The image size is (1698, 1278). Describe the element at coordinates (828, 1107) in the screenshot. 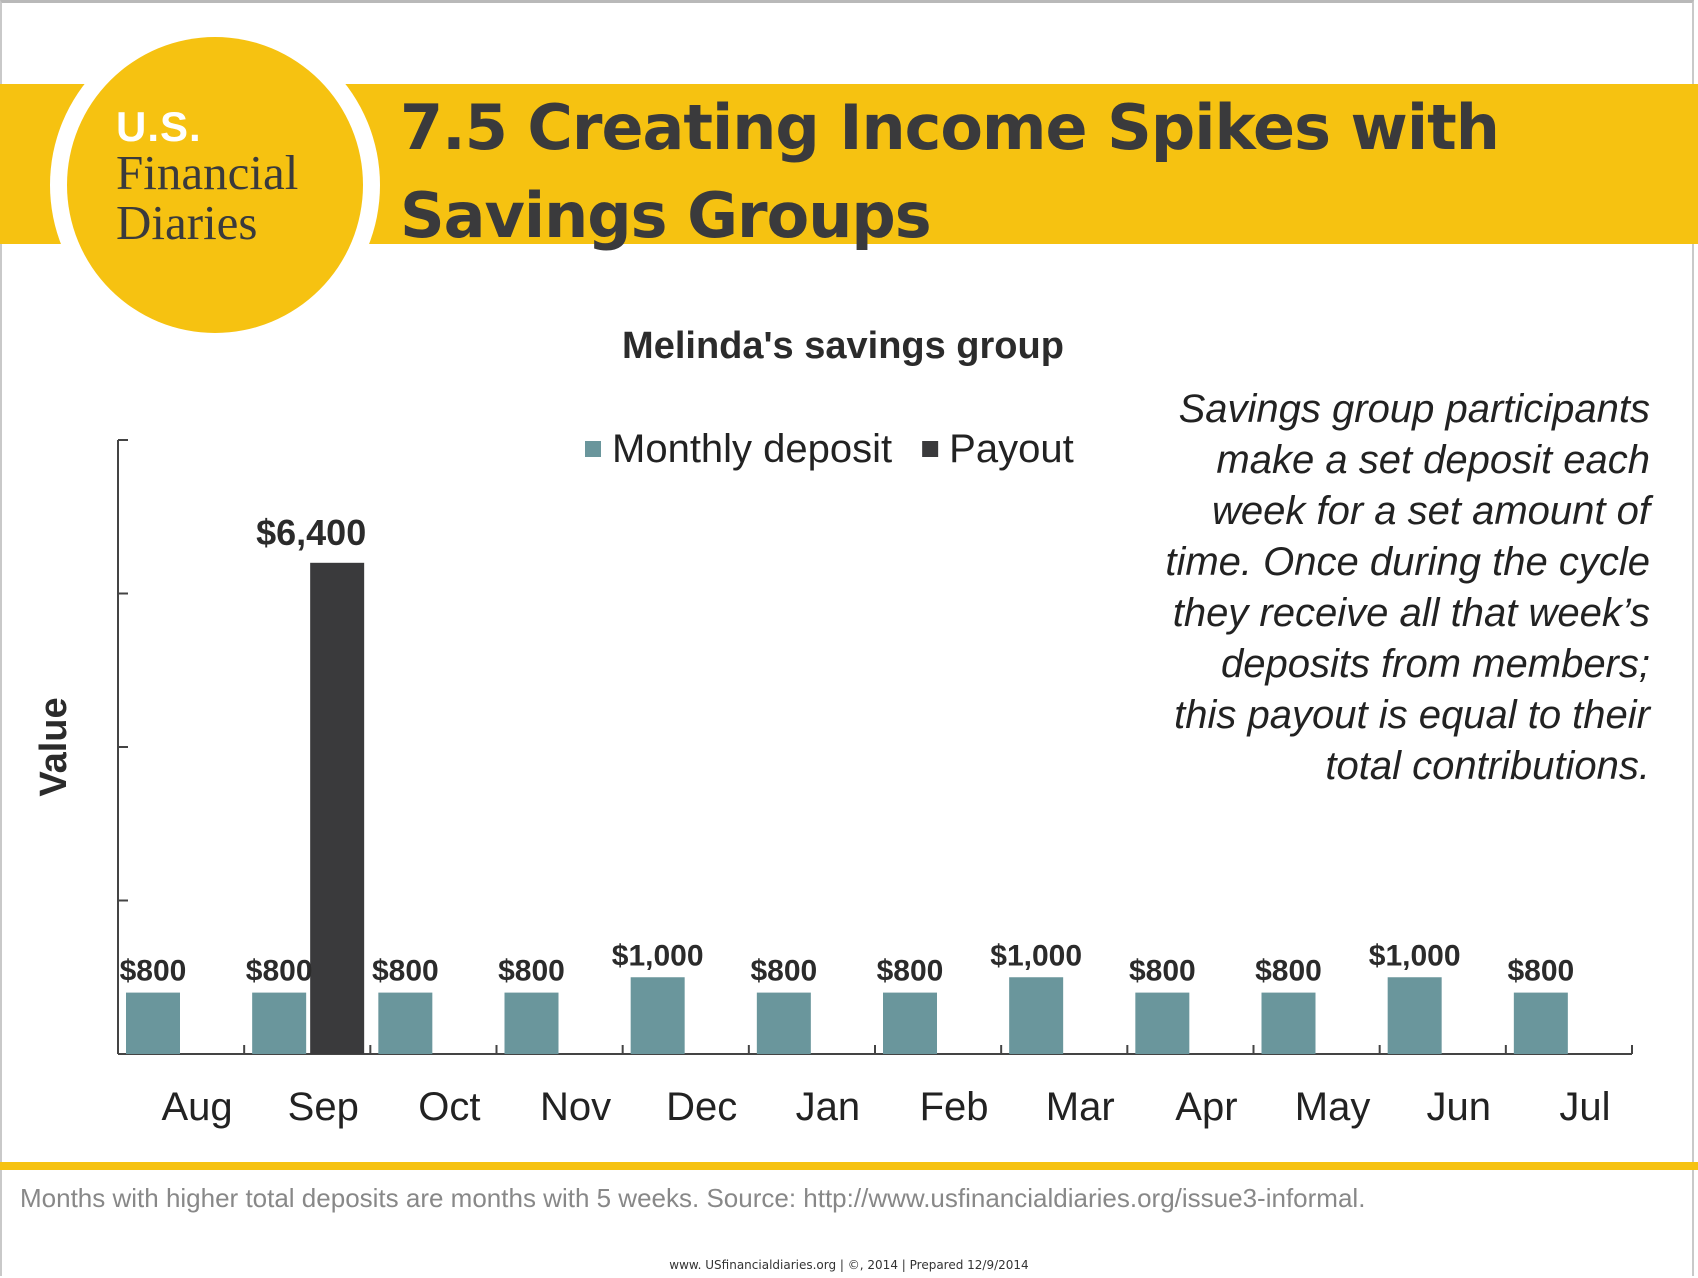

I see `x-tick-label-jan: Jan` at that location.